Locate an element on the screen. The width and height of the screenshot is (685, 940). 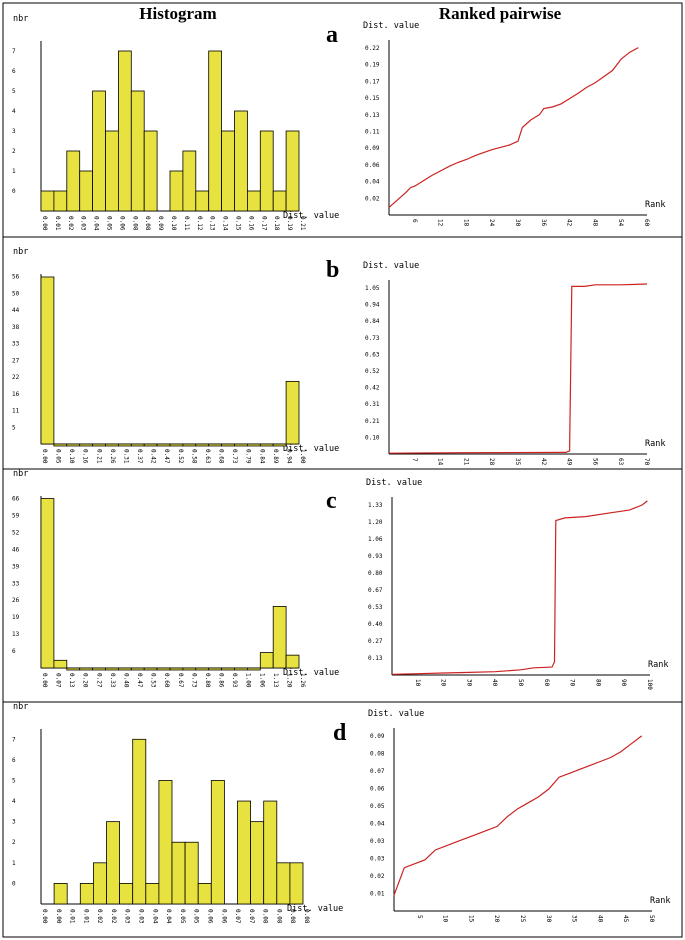
ranked-x-tick: 20 is located at coordinates (443, 683).